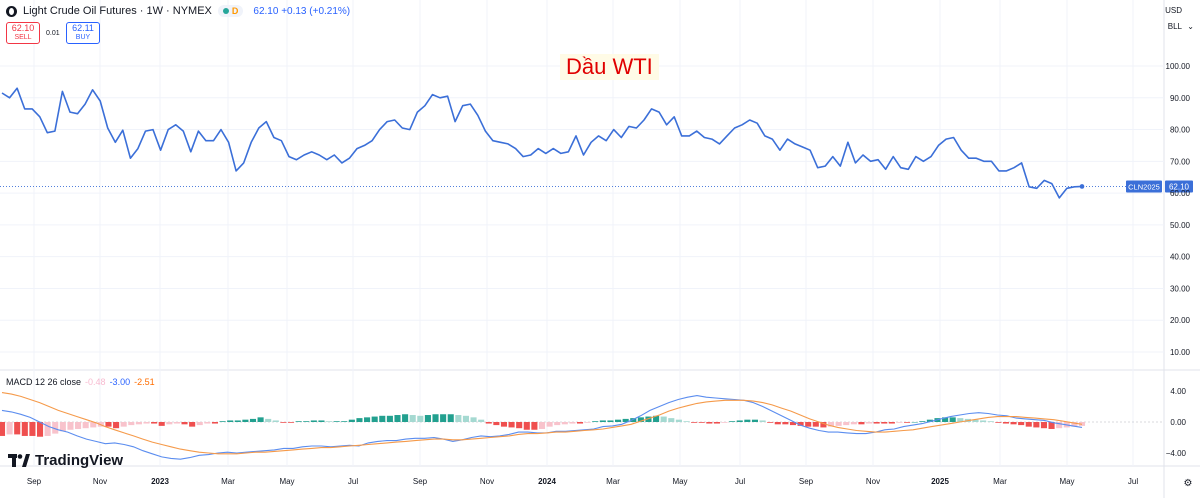 This screenshot has width=1200, height=498. I want to click on macd-tick-label: −4.00, so click(1176, 453).